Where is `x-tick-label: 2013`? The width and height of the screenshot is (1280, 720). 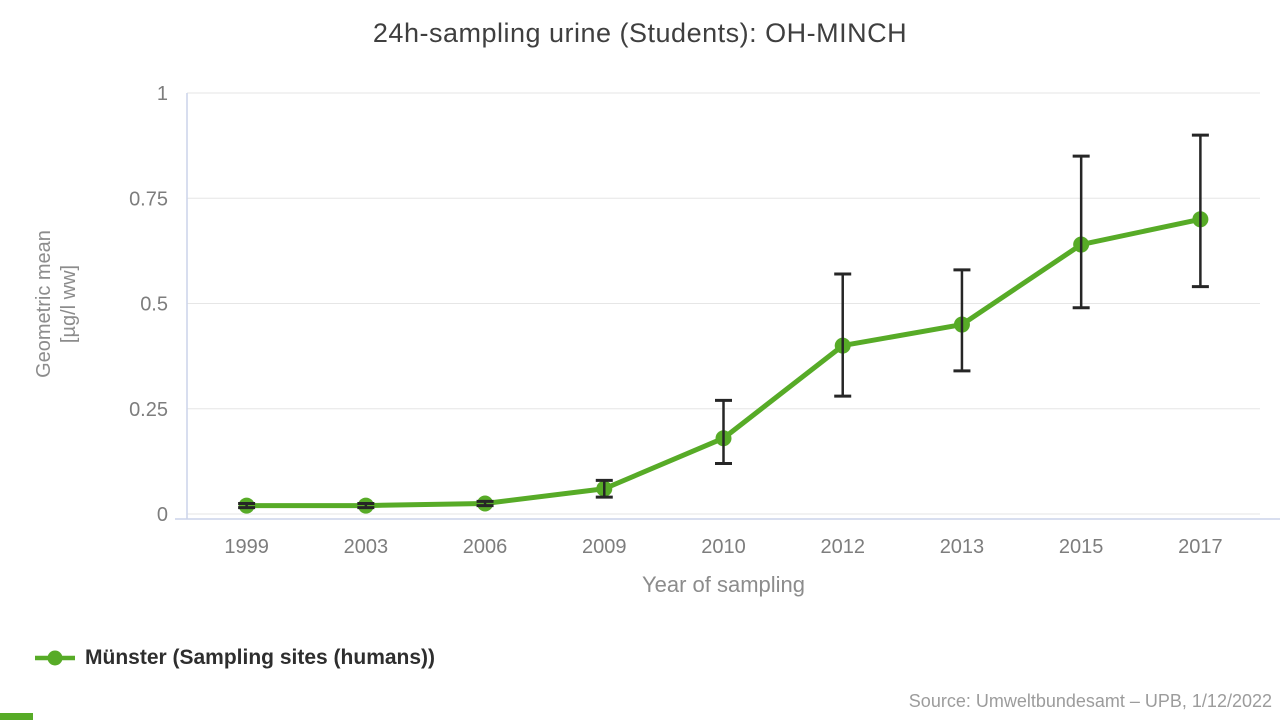 x-tick-label: 2013 is located at coordinates (962, 547).